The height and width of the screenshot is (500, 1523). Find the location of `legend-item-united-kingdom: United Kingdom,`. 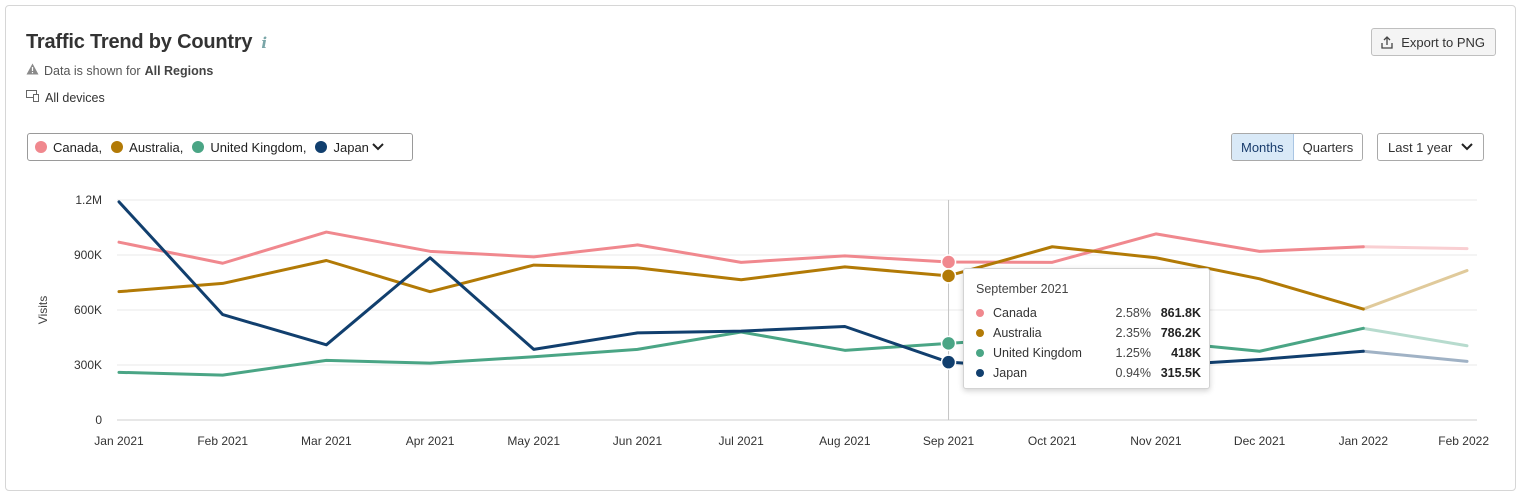

legend-item-united-kingdom: United Kingdom, is located at coordinates (249, 147).